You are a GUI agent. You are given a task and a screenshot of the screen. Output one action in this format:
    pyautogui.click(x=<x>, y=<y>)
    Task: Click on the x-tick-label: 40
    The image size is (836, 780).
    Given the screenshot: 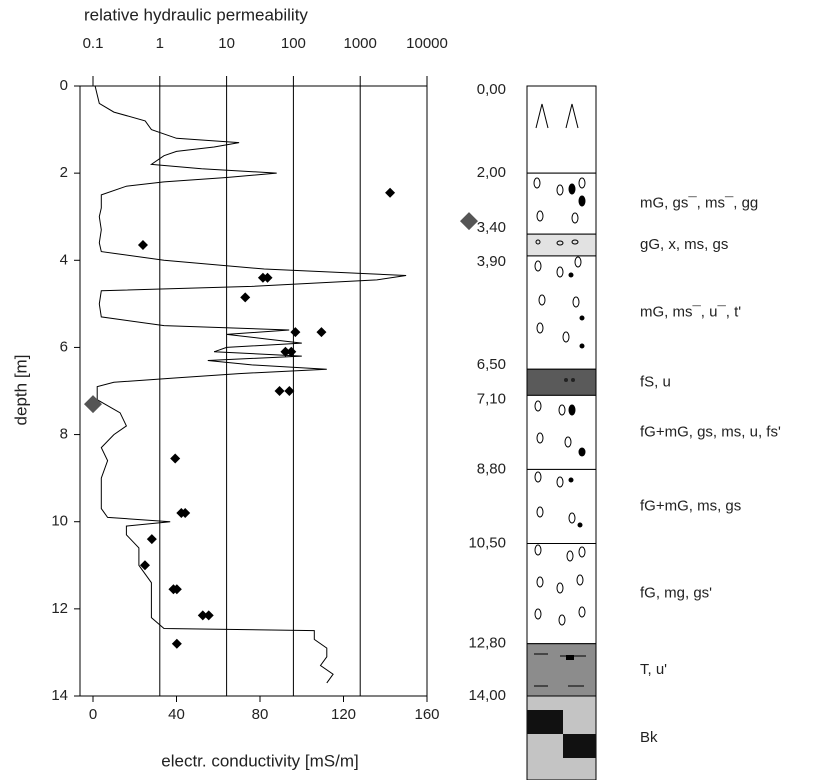 What is the action you would take?
    pyautogui.click(x=176, y=714)
    